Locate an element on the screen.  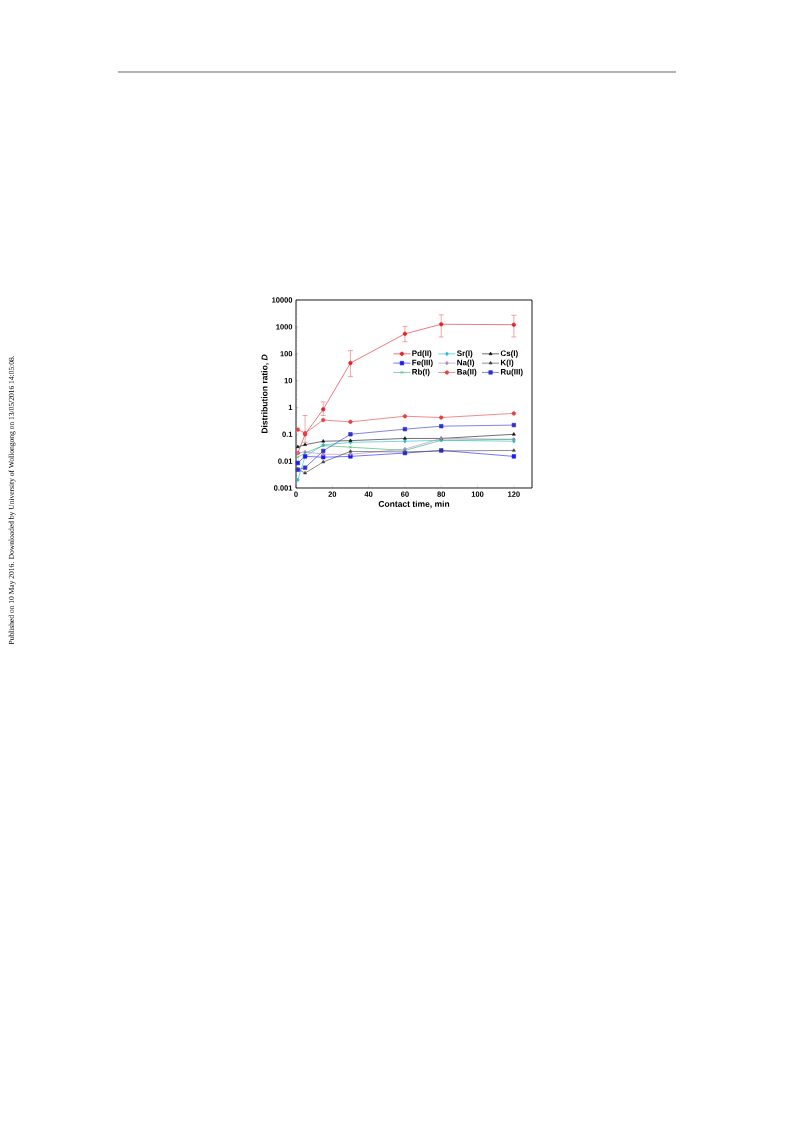
legend-label: Rb(I) is located at coordinates (421, 372).